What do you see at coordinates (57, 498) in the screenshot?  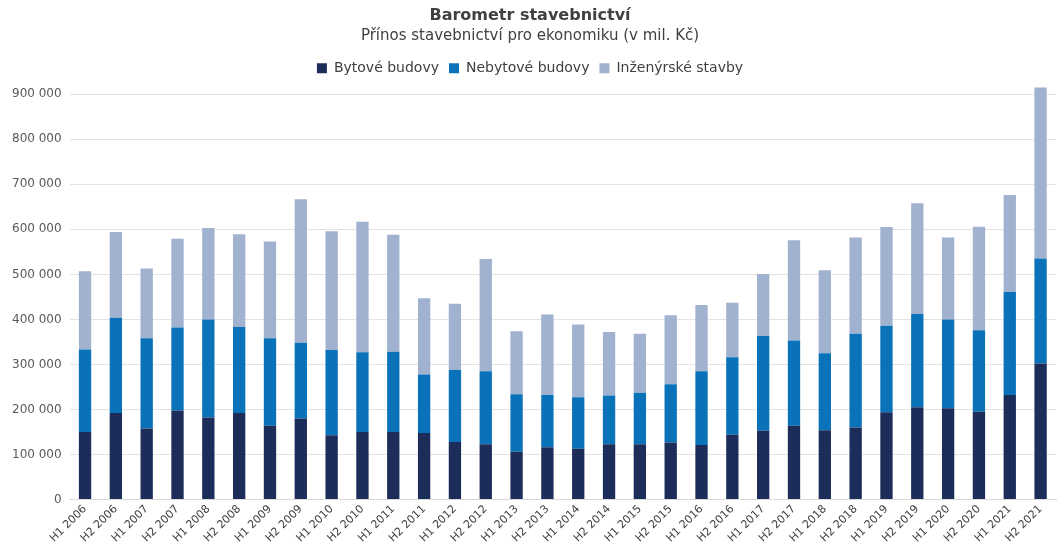 I see `y-tick-label: 0` at bounding box center [57, 498].